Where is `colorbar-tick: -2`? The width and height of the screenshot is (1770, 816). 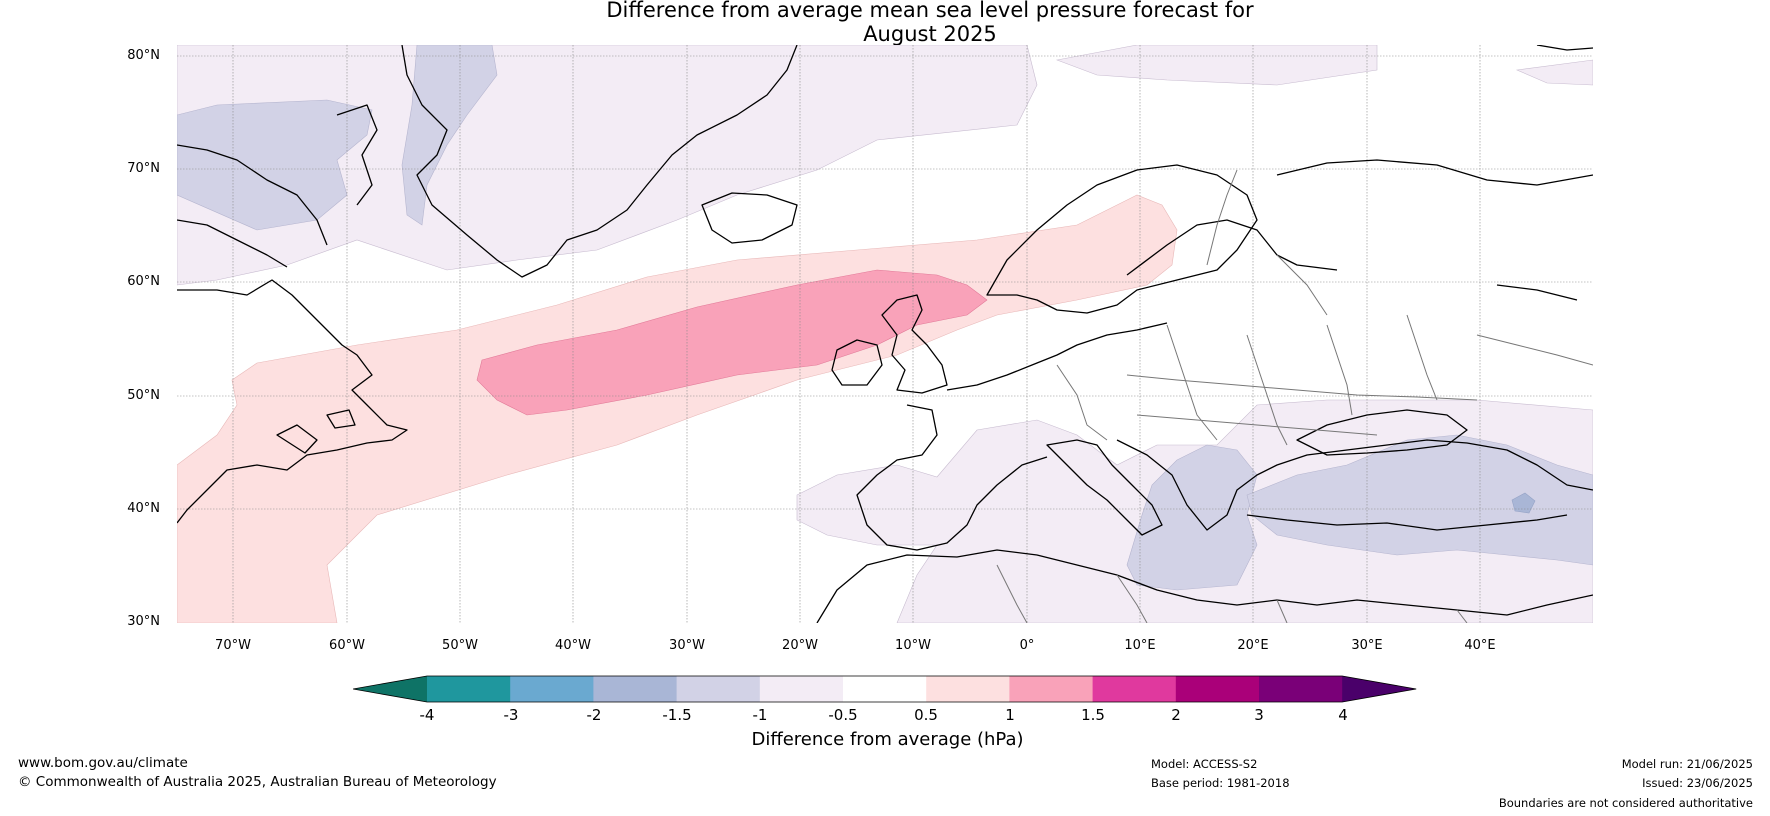 colorbar-tick: -2 is located at coordinates (594, 715).